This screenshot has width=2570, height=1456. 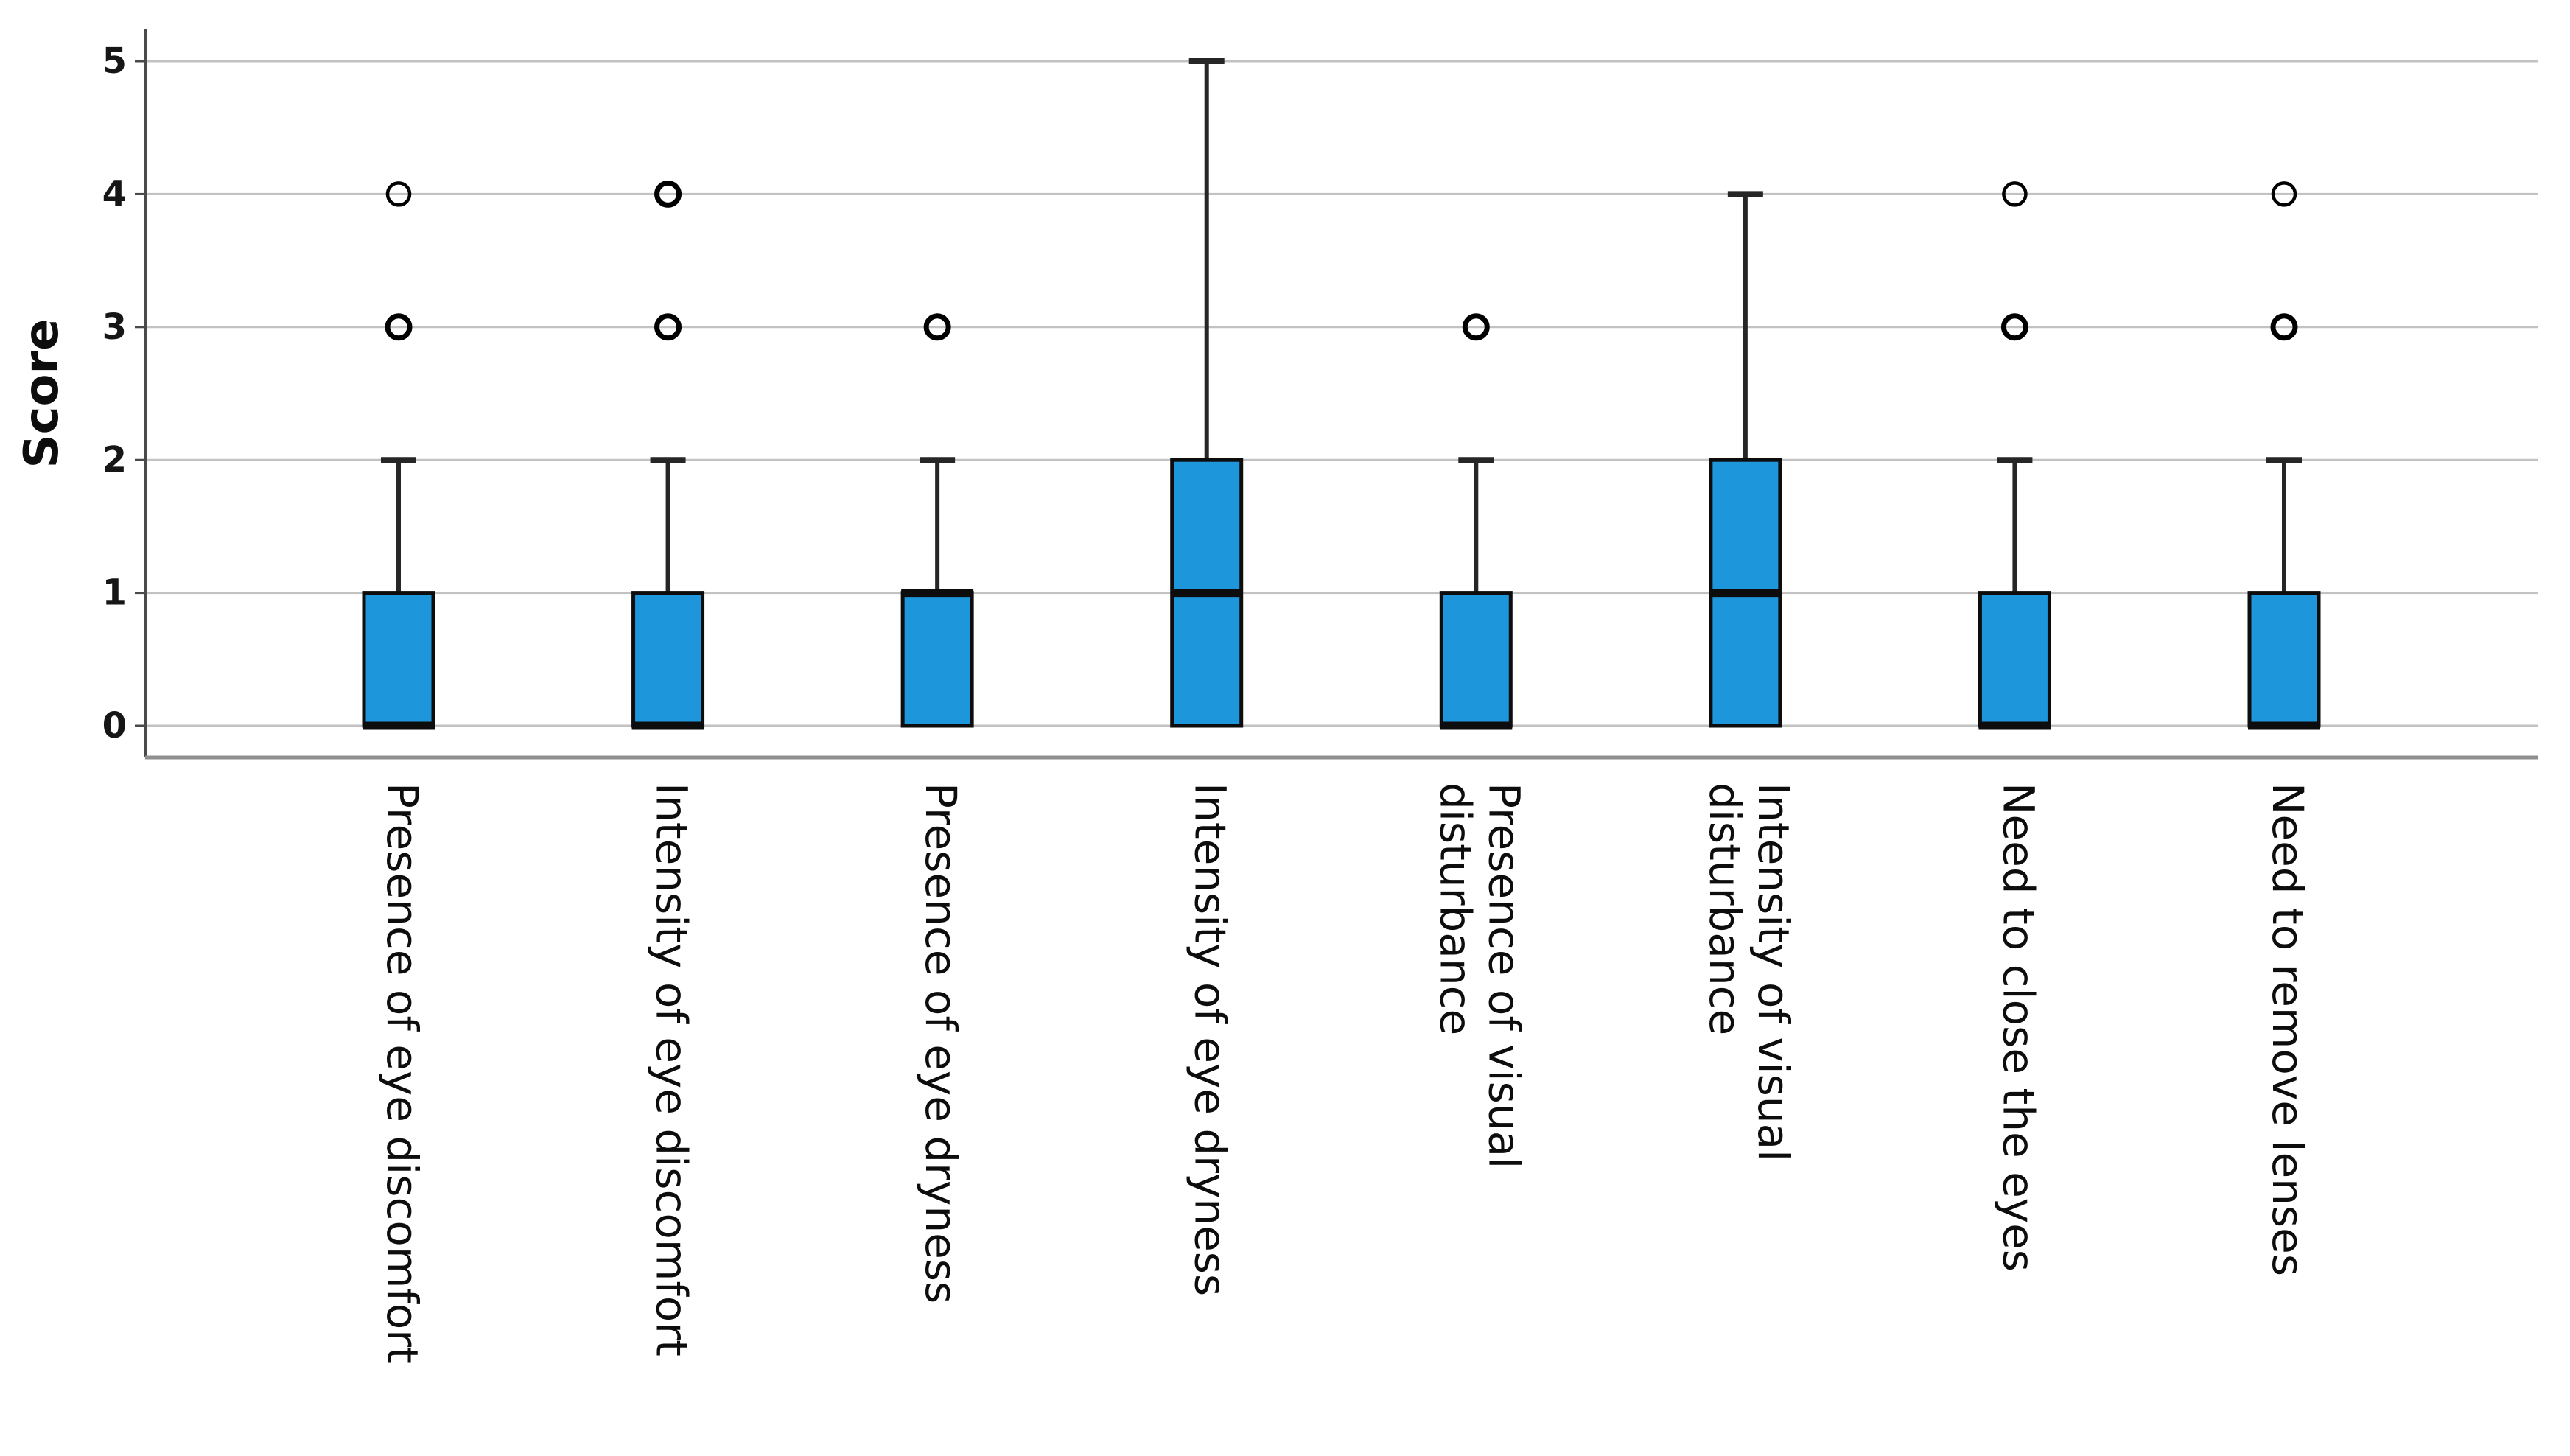 I want to click on x-category-label-line: Intensity of eye dryness, so click(x=1211, y=1039).